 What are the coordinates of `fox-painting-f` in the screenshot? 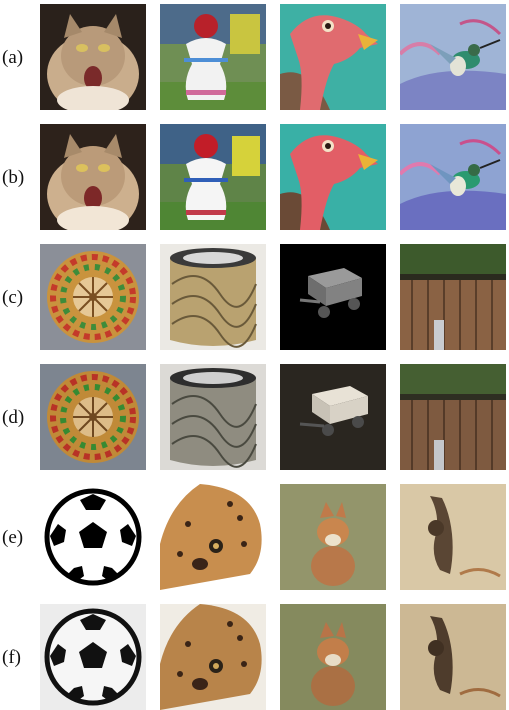 It's located at (333, 657).